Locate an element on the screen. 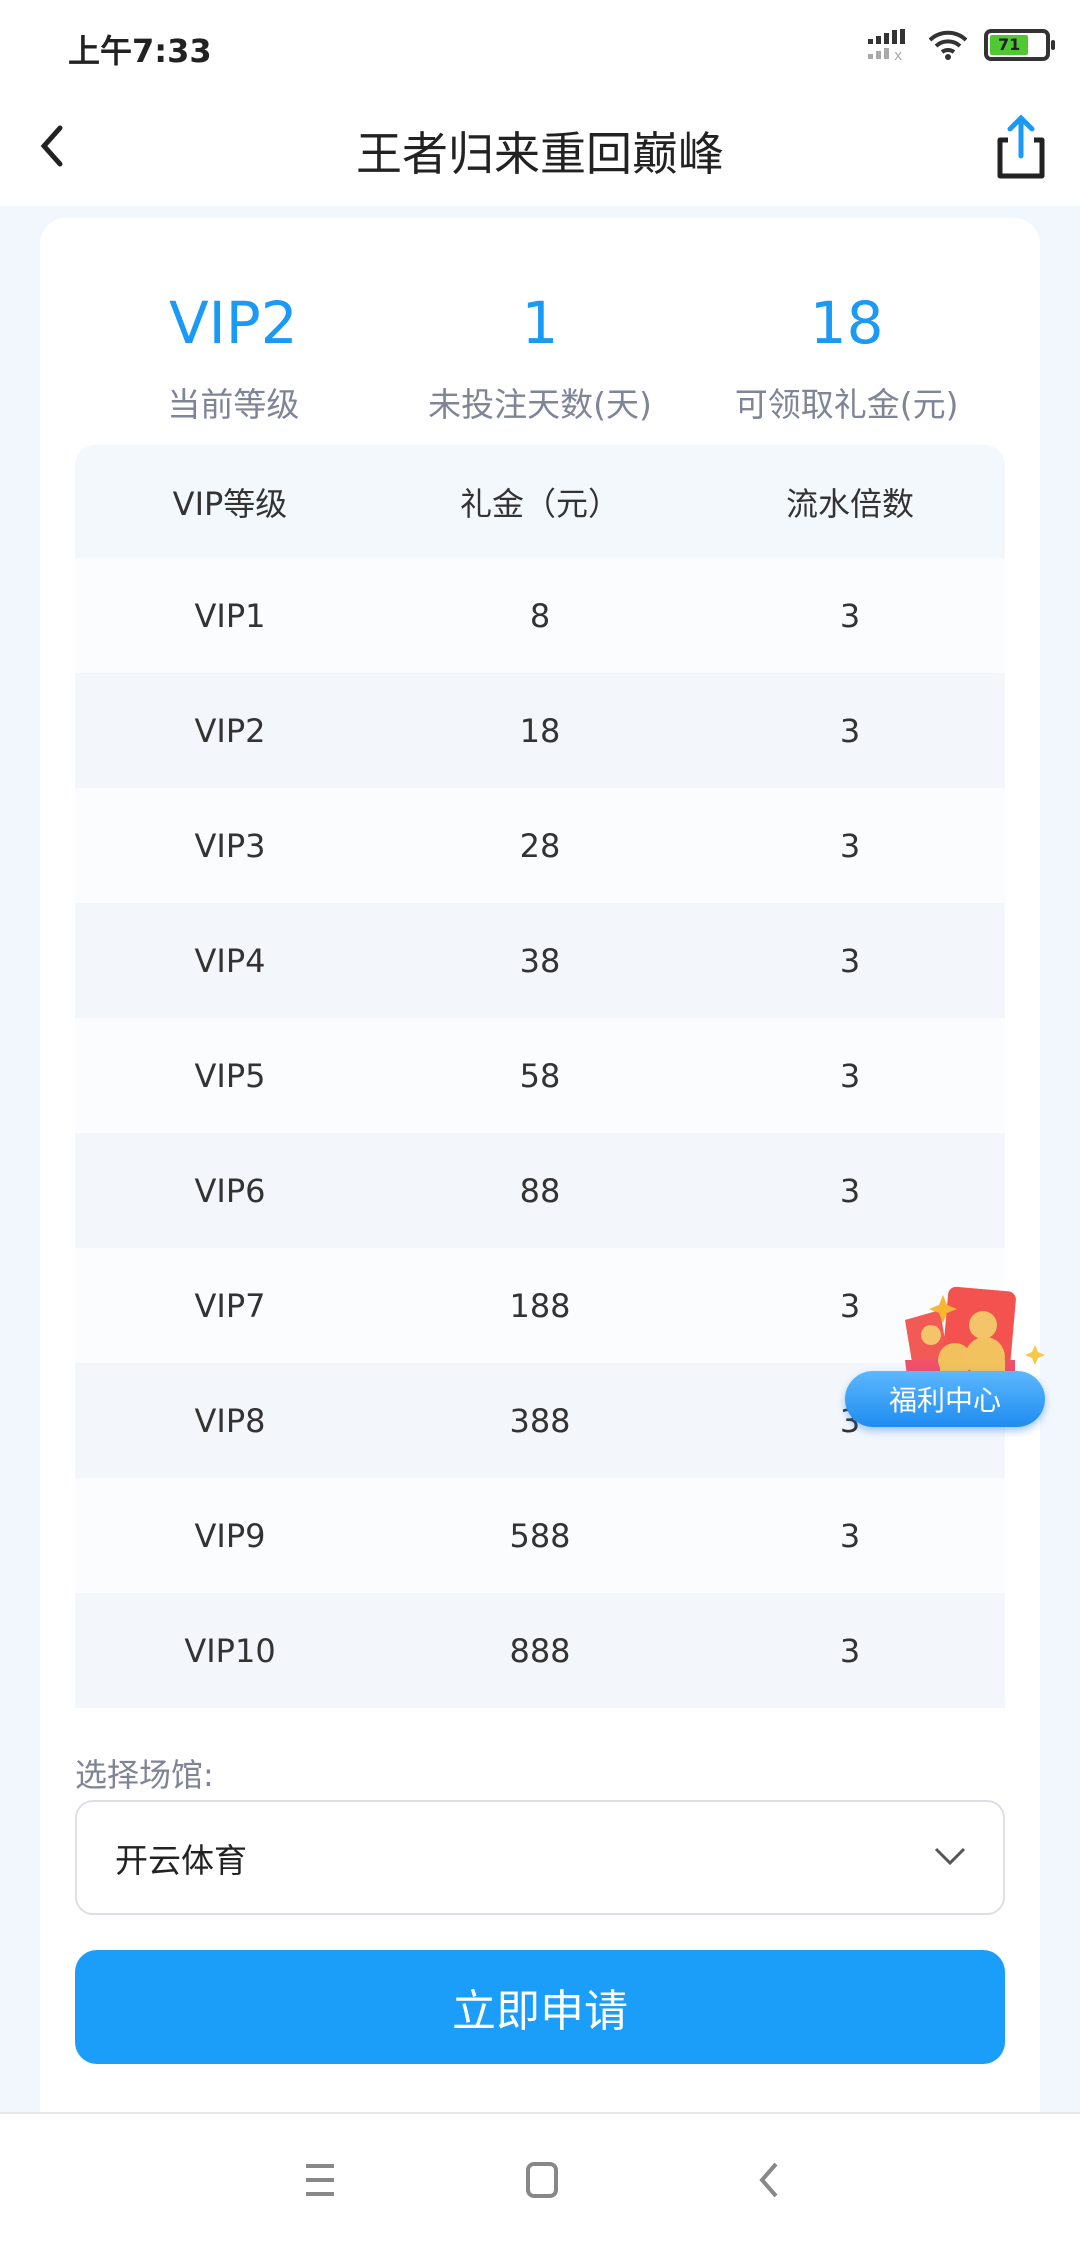 Image resolution: width=1080 pixels, height=2244 pixels. status-bar: 上午7:33 x 71 is located at coordinates (540, 46).